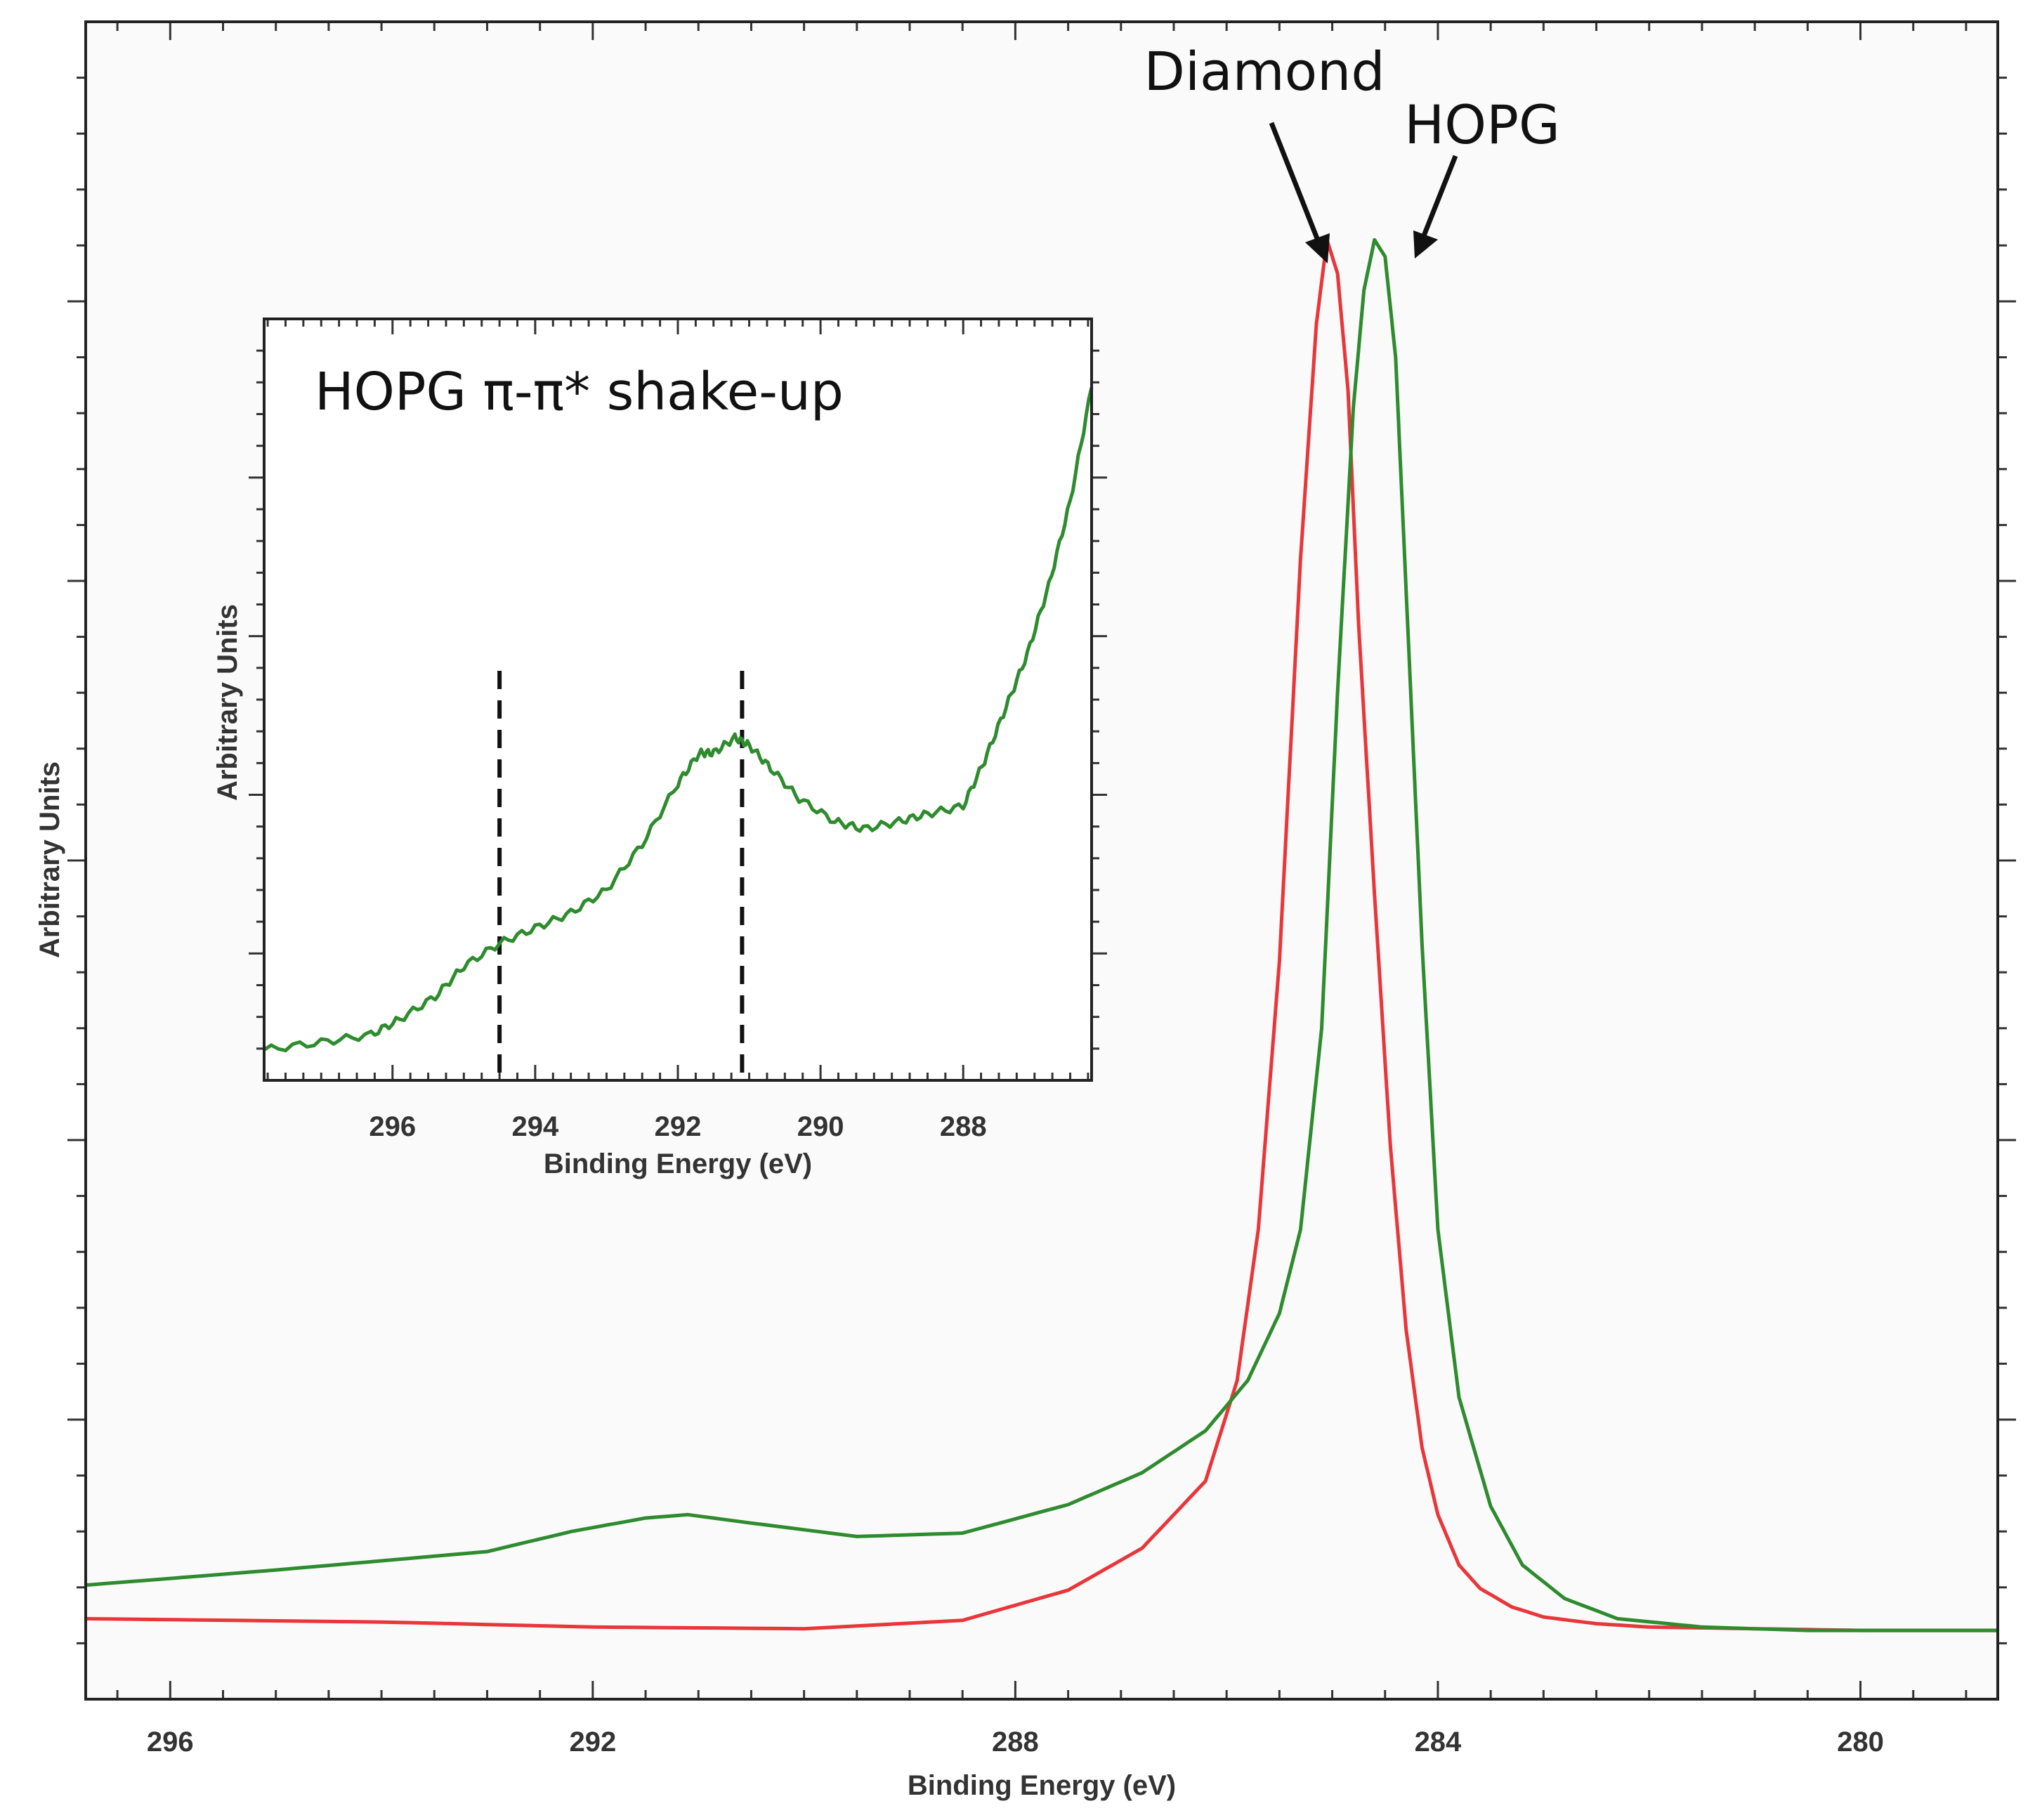 The image size is (2035, 1820). Describe the element at coordinates (1264, 71) in the screenshot. I see `diamond-annotation-label: Diamond` at that location.